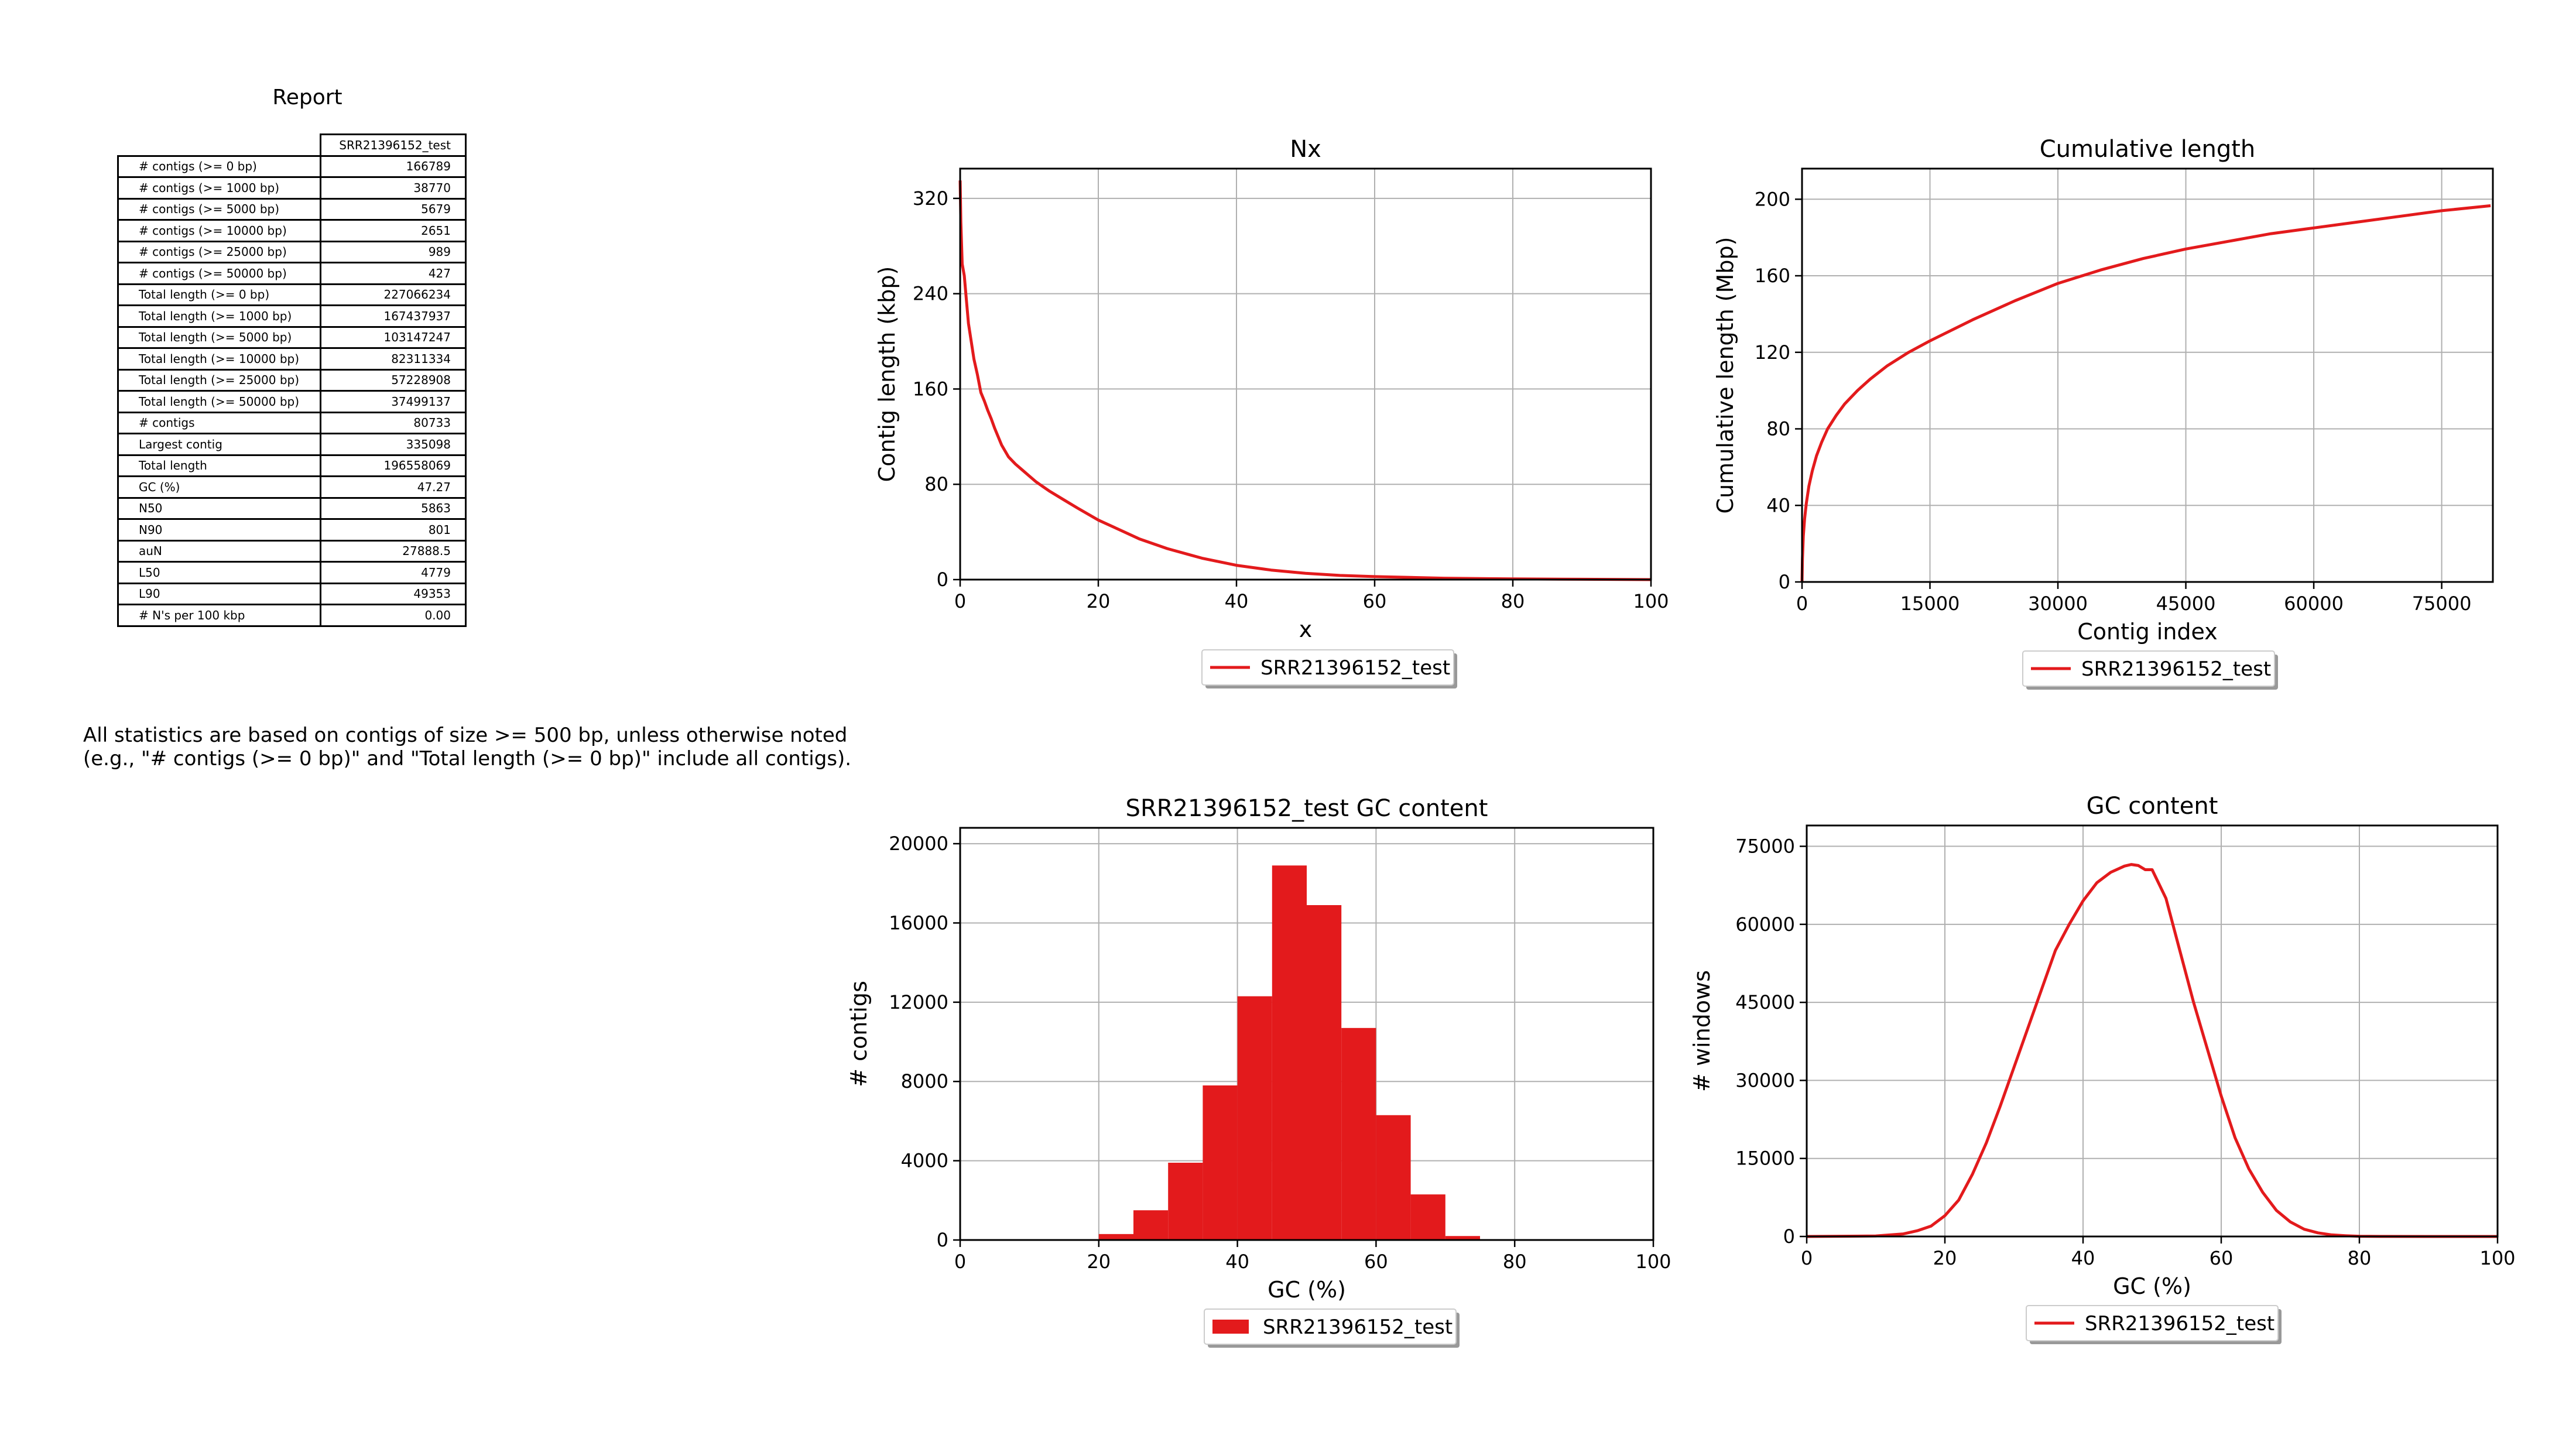 The height and width of the screenshot is (1449, 2576). I want to click on cumulative-length-x-tick-label: 0, so click(1802, 603).